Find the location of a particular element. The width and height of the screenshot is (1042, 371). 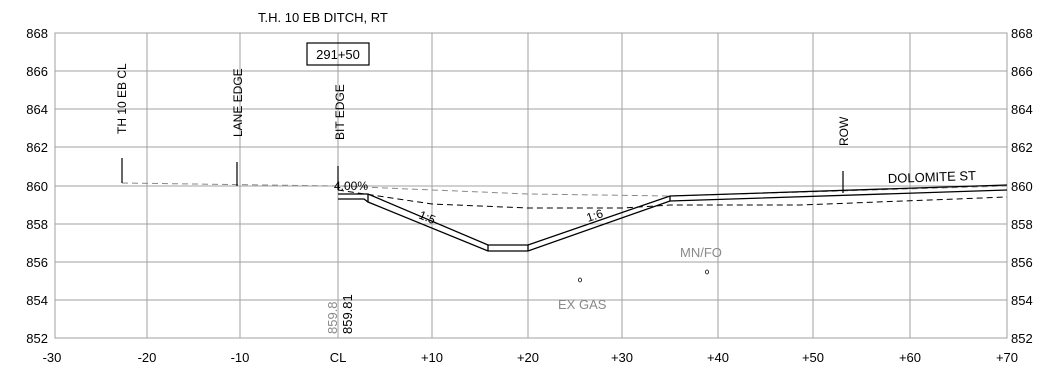

dolomite-label: DOLOMITE ST is located at coordinates (932, 177).